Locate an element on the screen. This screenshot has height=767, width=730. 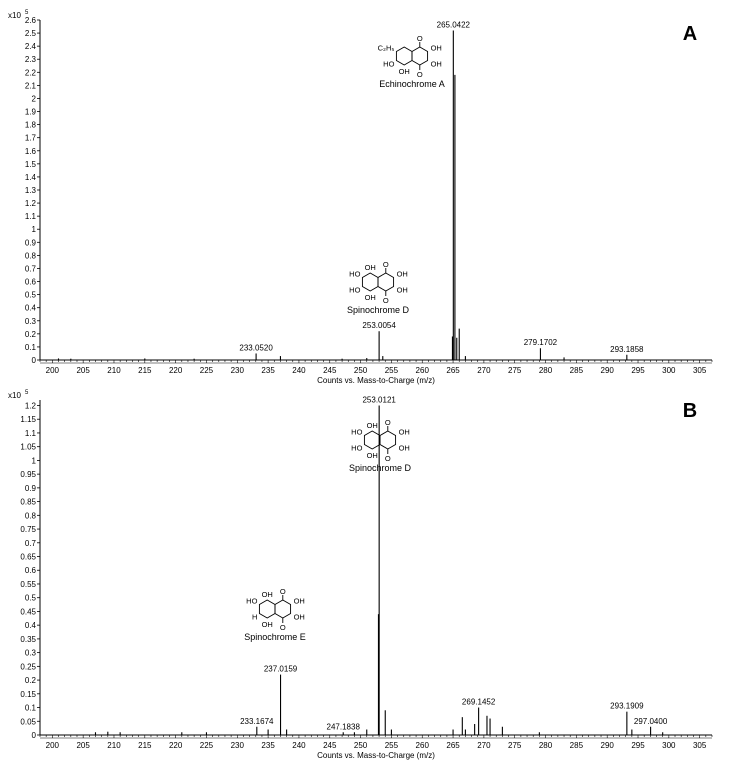
y-tick-label: 2.5 is located at coordinates (31, 33).